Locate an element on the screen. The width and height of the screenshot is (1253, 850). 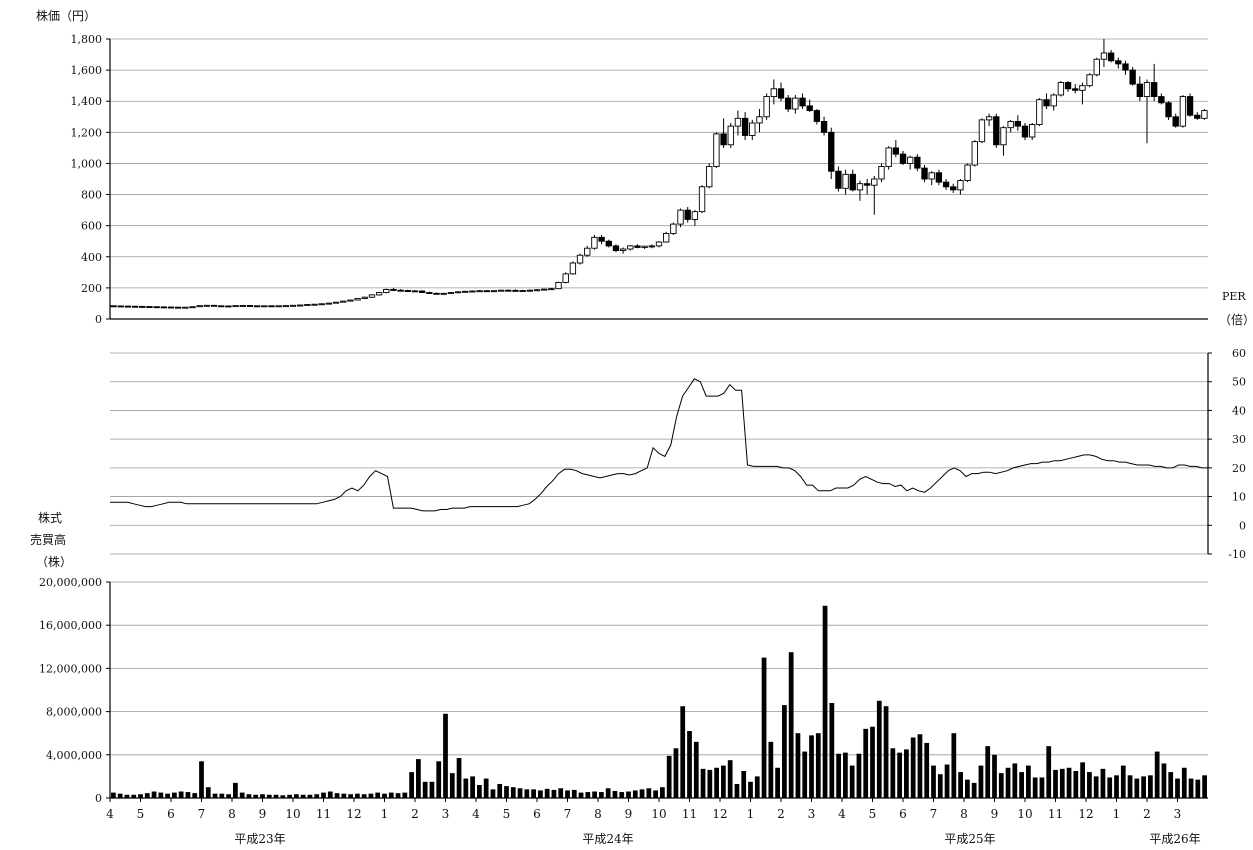
per-tick-label: 10 is located at coordinates (1239, 497).